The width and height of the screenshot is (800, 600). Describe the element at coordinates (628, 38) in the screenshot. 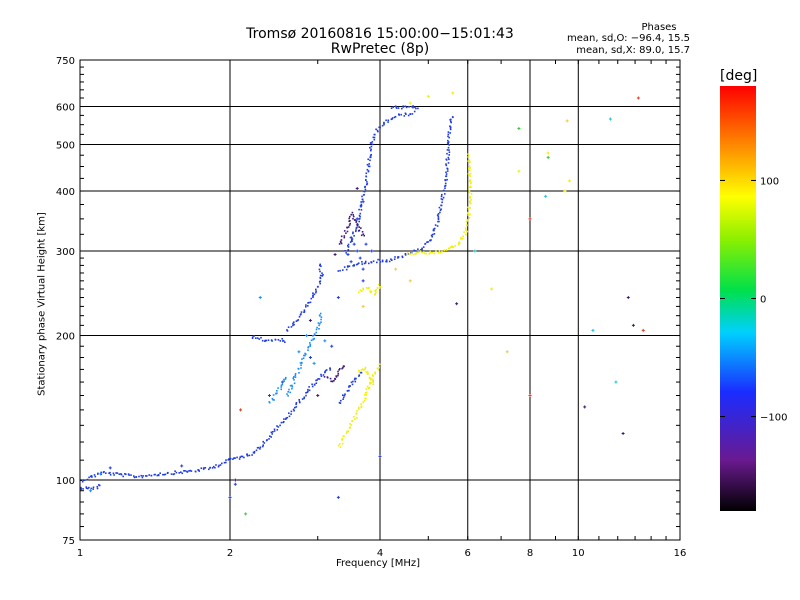

I see `phases-o-stats: mean, sd,O: −96.4, 15.5` at that location.